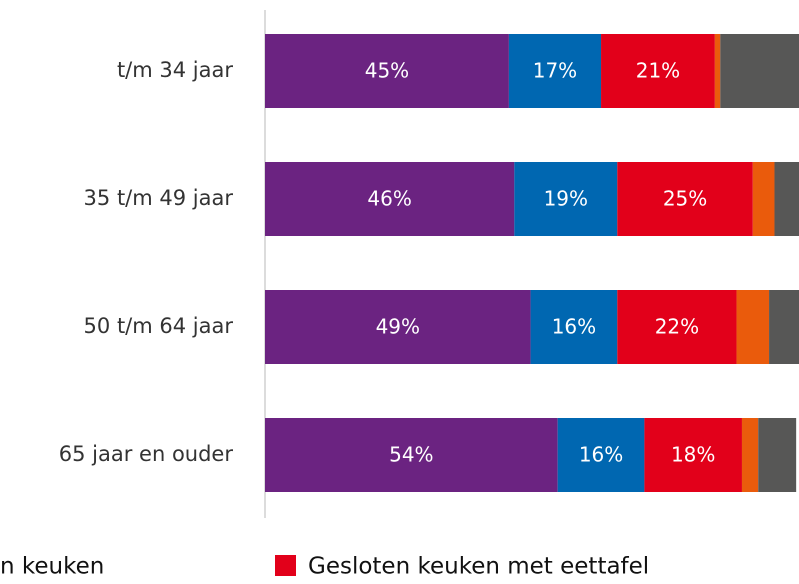 This screenshot has height=584, width=799. Describe the element at coordinates (159, 198) in the screenshot. I see `y-tick-label: 35 t/m 49 jaar` at that location.